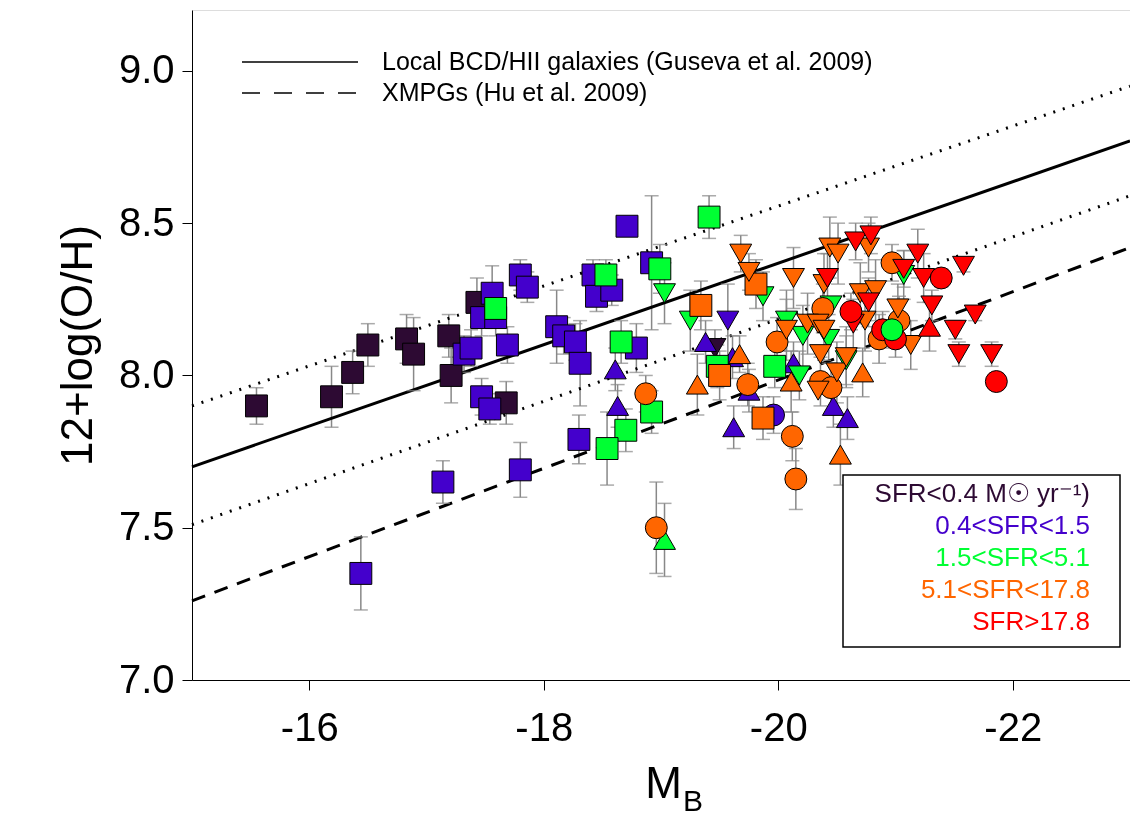 The width and height of the screenshot is (1130, 819). I want to click on x-tick-label: -16, so click(309, 726).